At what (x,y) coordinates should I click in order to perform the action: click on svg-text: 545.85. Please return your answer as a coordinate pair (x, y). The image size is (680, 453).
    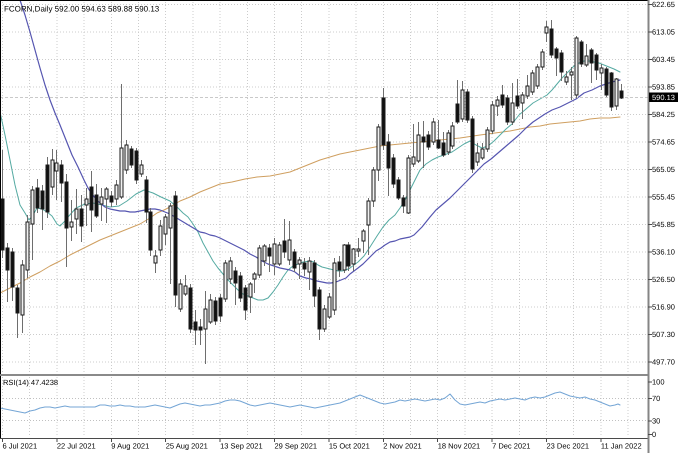
    Looking at the image, I should click on (663, 224).